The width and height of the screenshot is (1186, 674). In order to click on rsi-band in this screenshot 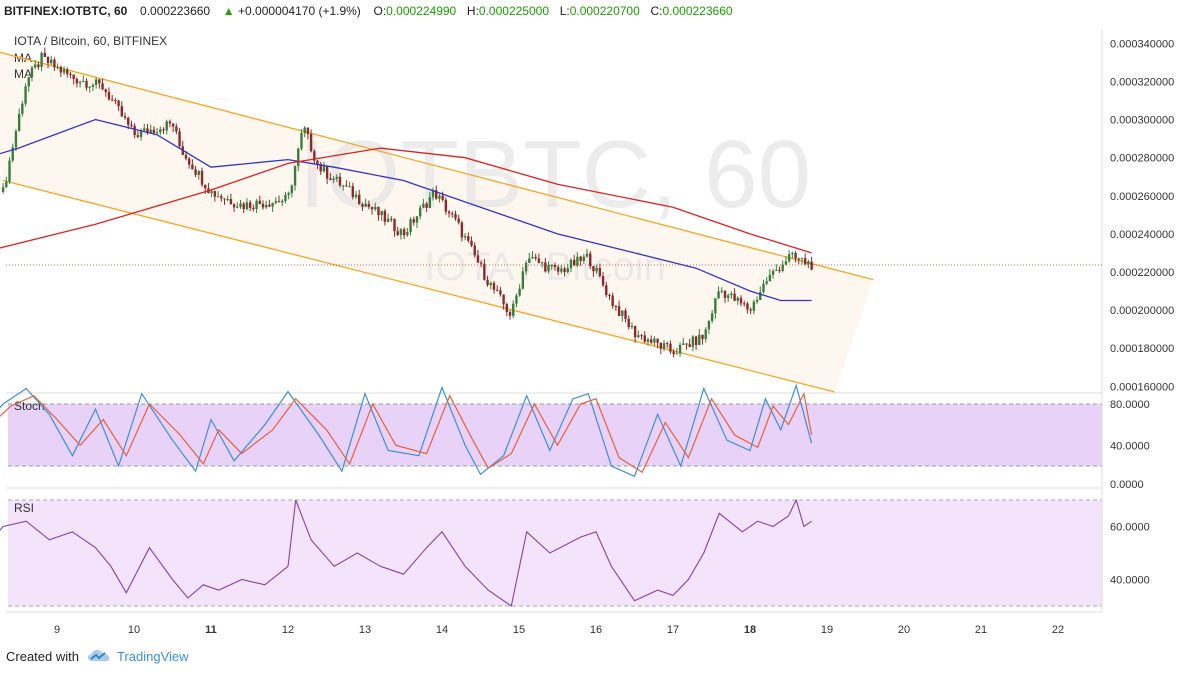, I will do `click(555, 553)`.